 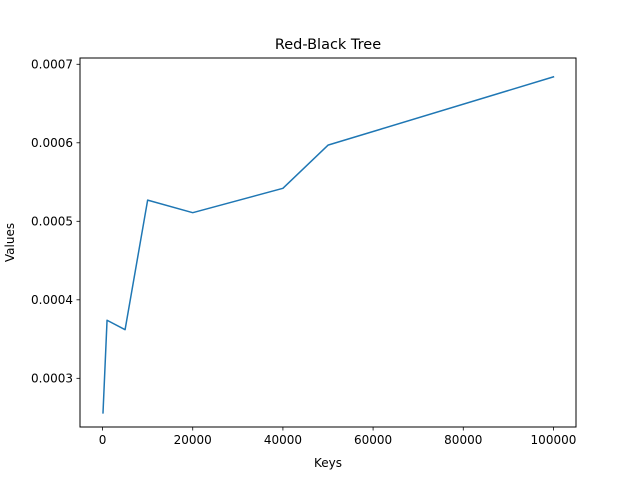 I want to click on x-tick-label: 80000, so click(x=463, y=440).